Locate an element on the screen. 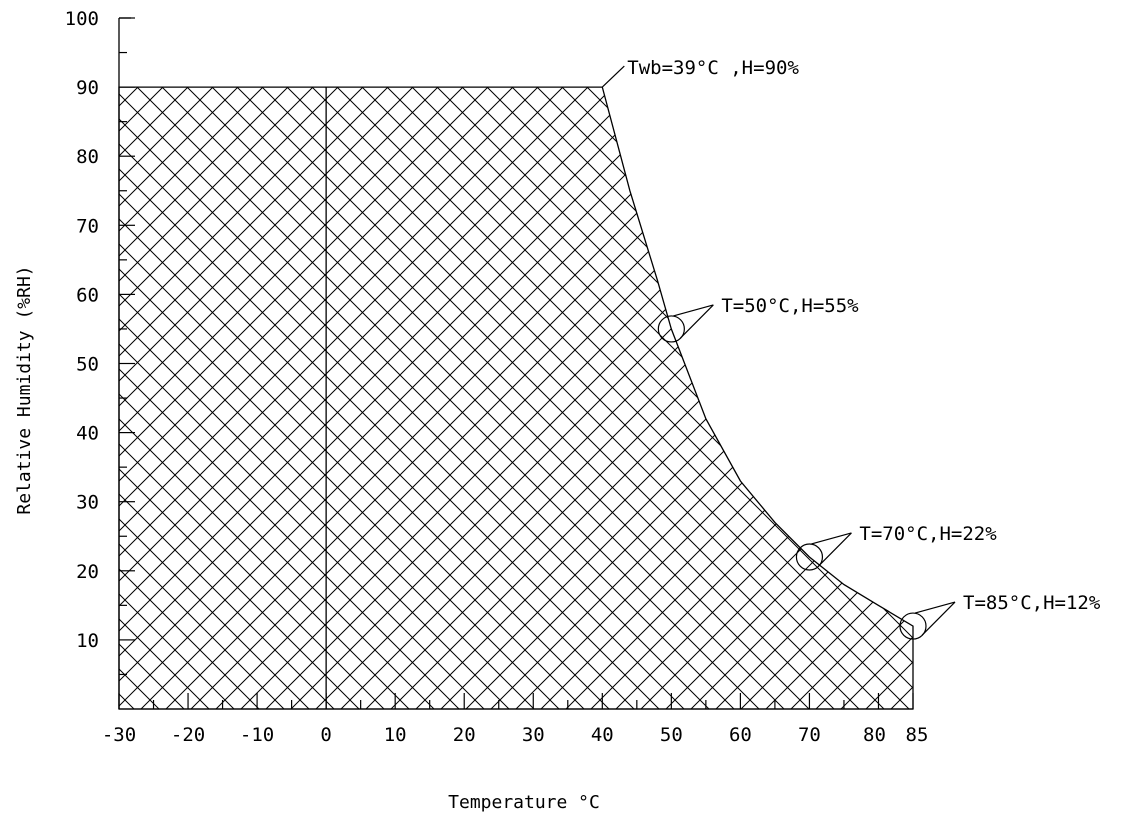  y-tick-label: 100 is located at coordinates (82, 19).